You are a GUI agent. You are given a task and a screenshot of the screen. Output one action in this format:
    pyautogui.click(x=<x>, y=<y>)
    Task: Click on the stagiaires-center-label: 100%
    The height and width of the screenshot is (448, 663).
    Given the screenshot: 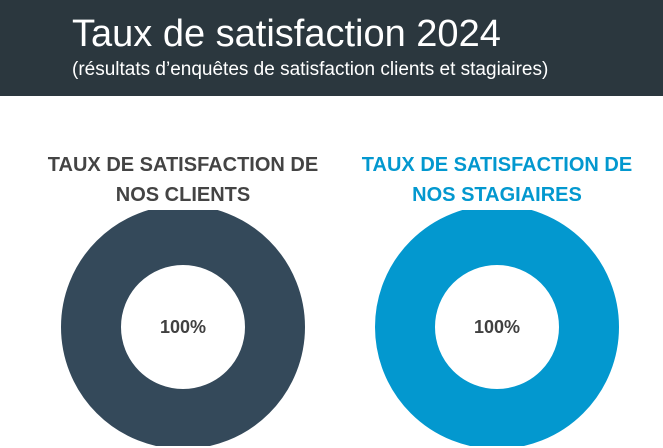 What is the action you would take?
    pyautogui.click(x=497, y=327)
    